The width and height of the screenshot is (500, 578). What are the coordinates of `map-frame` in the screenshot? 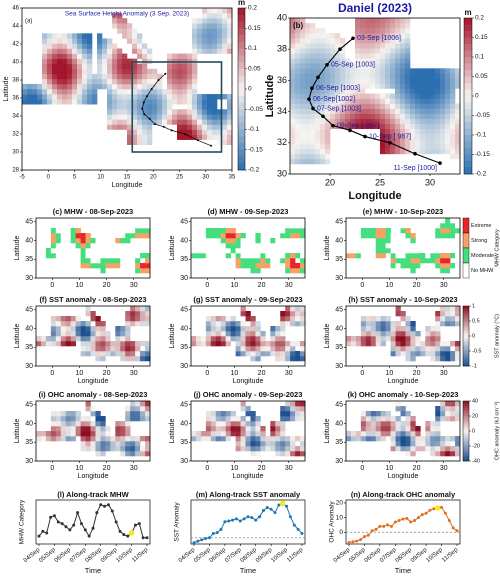 It's located at (248, 336).